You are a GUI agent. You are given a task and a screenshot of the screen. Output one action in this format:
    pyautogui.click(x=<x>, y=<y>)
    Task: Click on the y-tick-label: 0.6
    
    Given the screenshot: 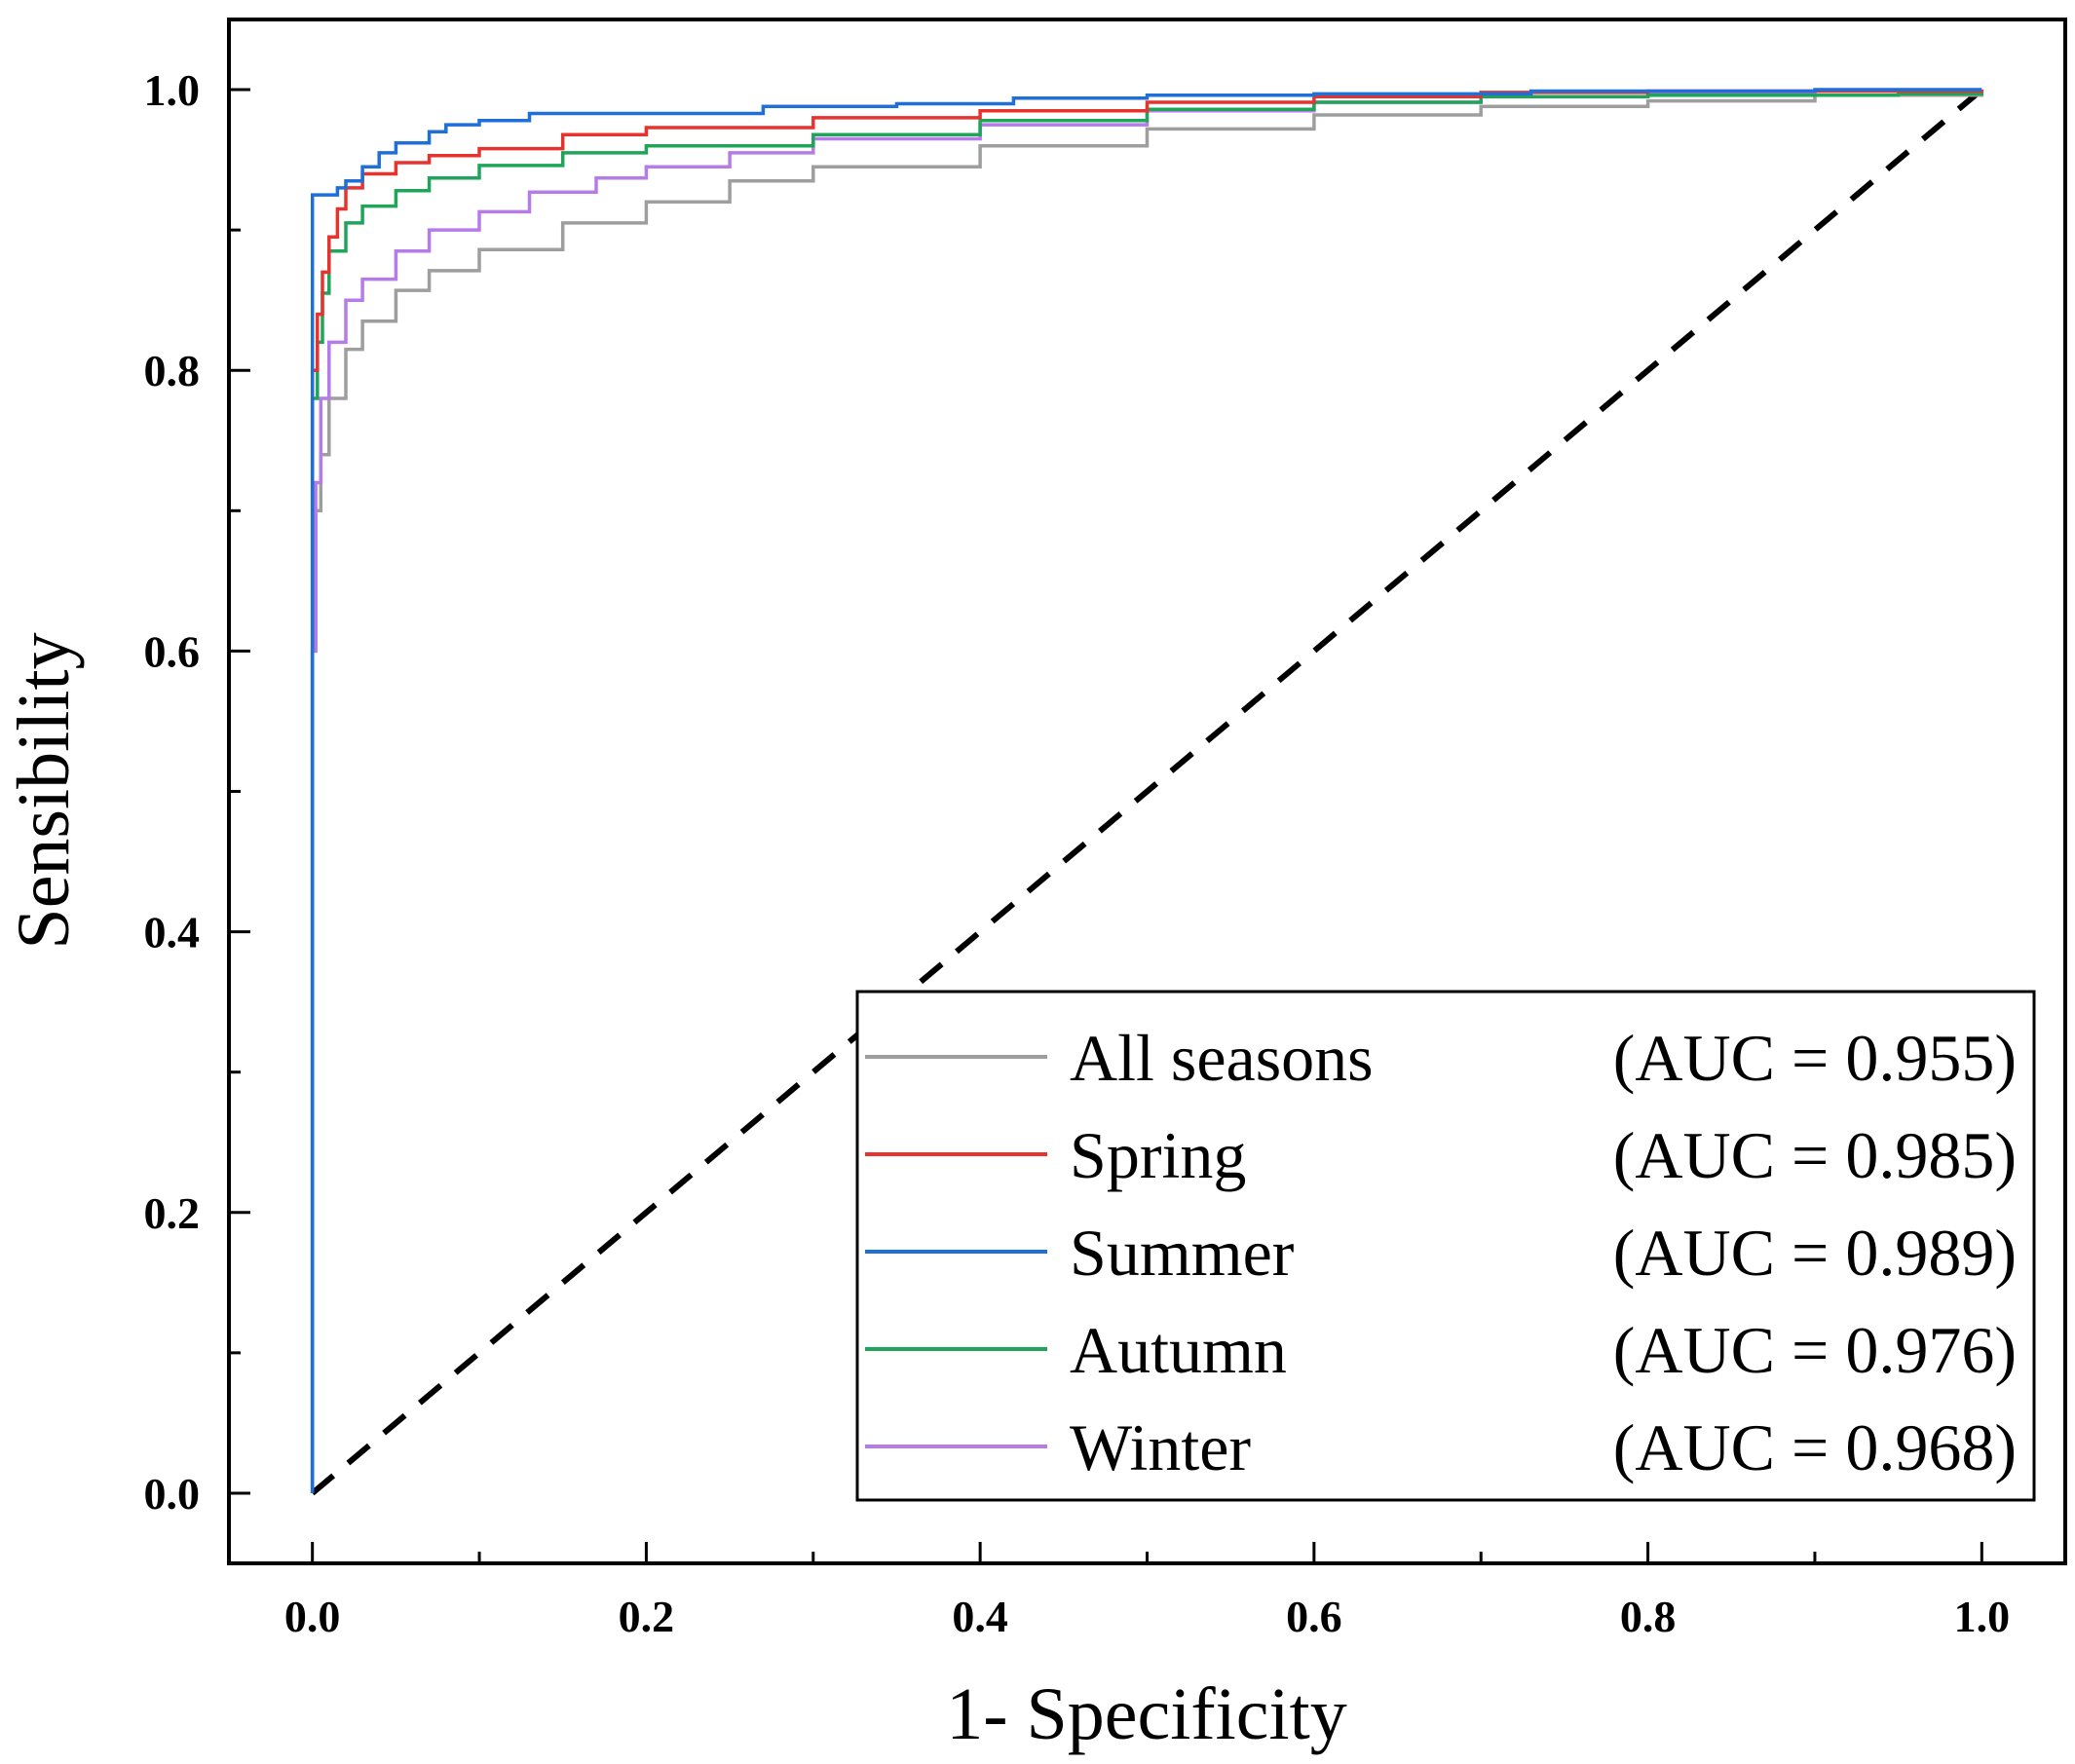 What is the action you would take?
    pyautogui.click(x=172, y=651)
    